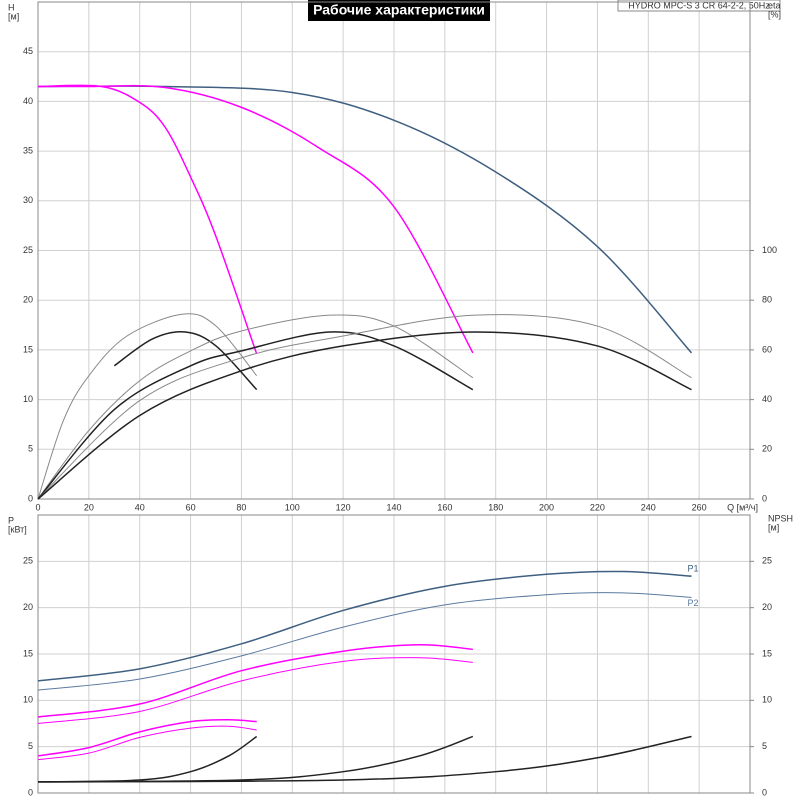 The width and height of the screenshot is (800, 805). What do you see at coordinates (769, 250) in the screenshot?
I see `y2-tick-label: 100` at bounding box center [769, 250].